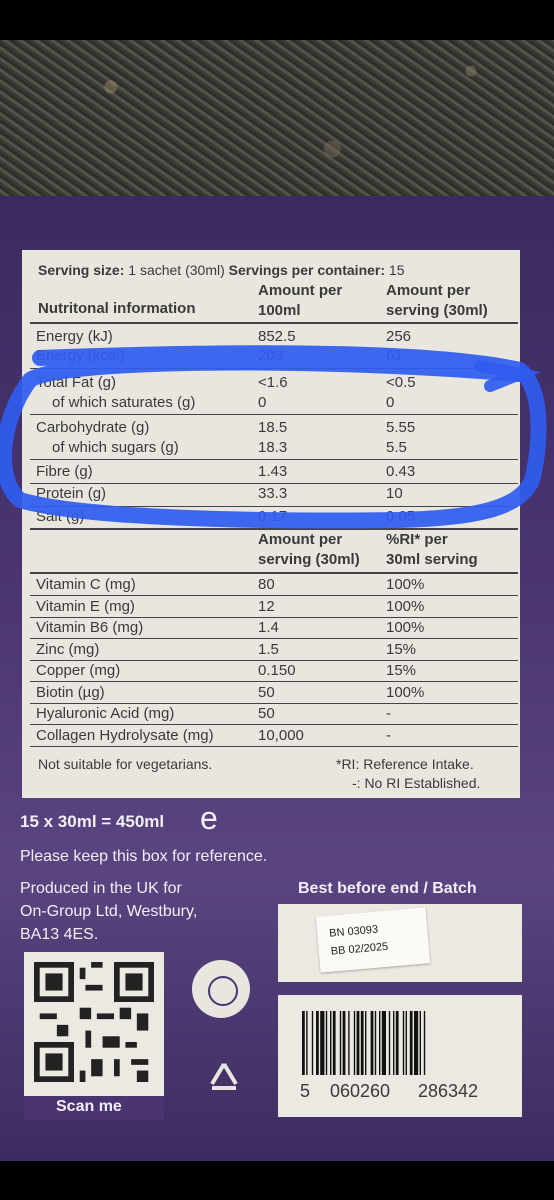  I want to click on nutrition-row-per100: 18.3, so click(273, 447).